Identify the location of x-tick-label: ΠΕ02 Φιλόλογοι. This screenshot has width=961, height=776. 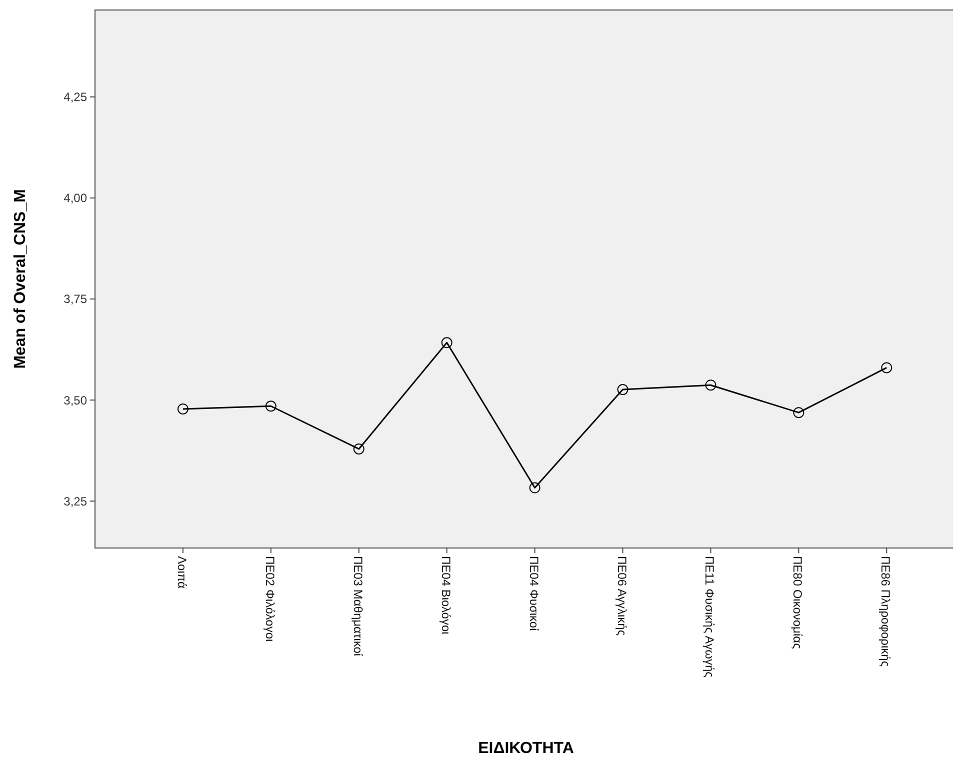
(269, 599).